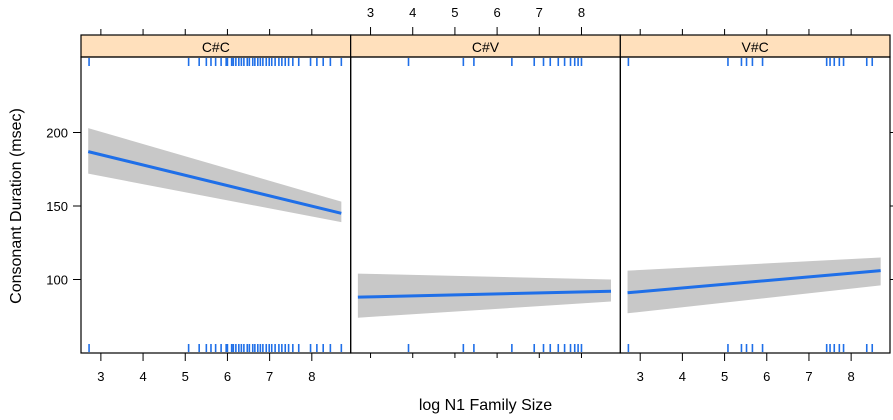  Describe the element at coordinates (486, 47) in the screenshot. I see `strip-label: C#V` at that location.